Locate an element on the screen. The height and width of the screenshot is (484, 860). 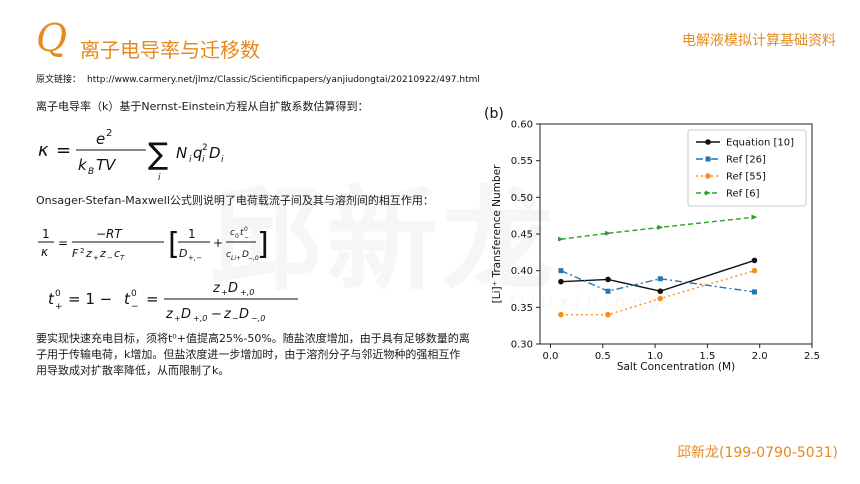
x-tick-label: 2.0 is located at coordinates (760, 356).